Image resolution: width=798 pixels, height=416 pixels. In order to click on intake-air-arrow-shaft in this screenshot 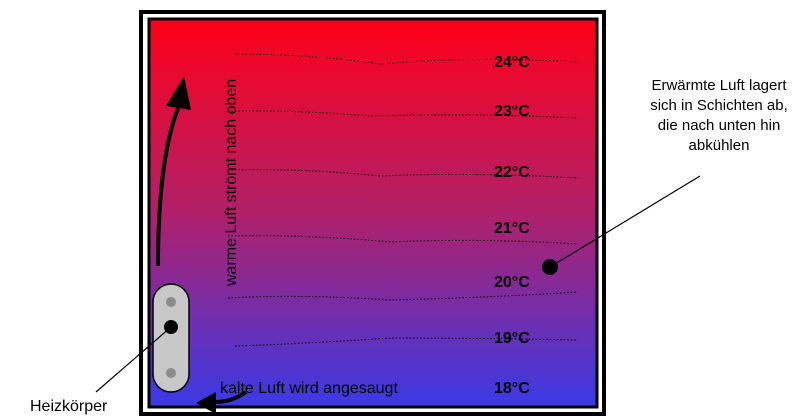, I will do `click(231, 397)`.